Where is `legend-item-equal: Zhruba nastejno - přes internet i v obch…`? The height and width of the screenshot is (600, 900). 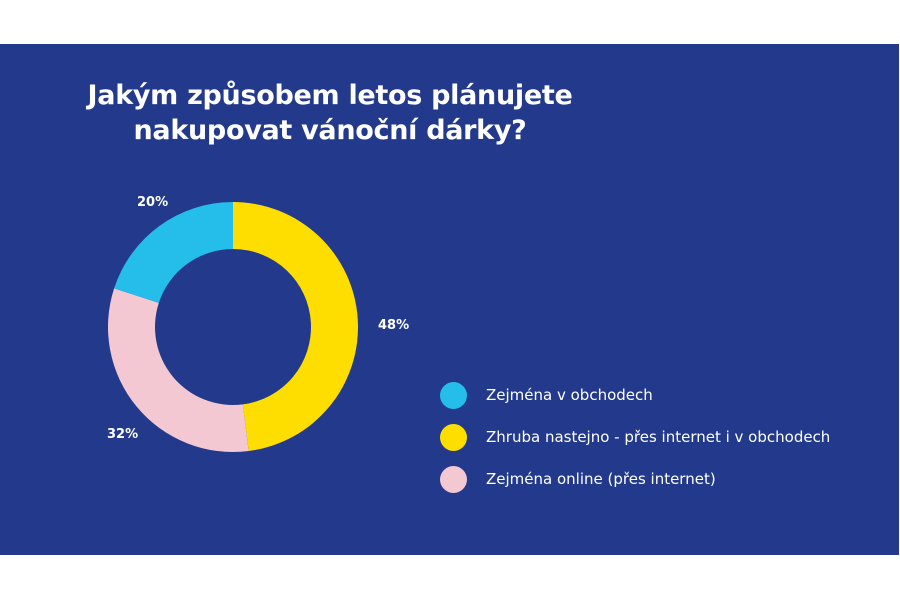
legend-item-equal: Zhruba nastejno - přes internet i v obch… is located at coordinates (635, 437).